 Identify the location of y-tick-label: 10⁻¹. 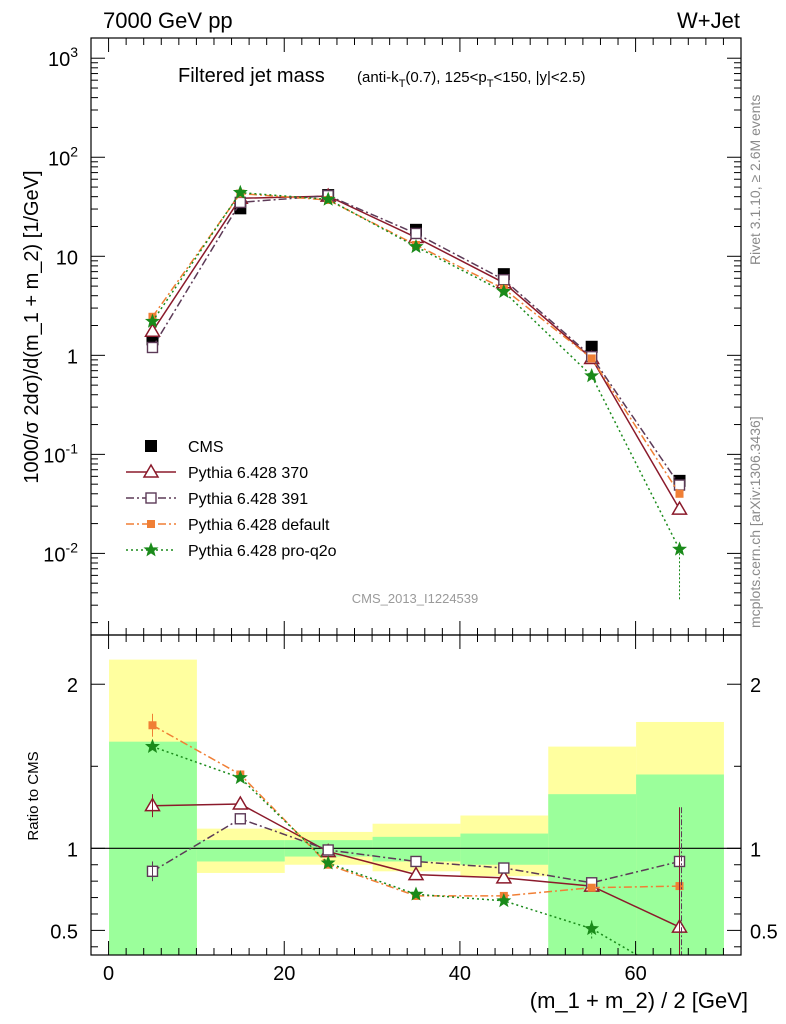
(60, 453).